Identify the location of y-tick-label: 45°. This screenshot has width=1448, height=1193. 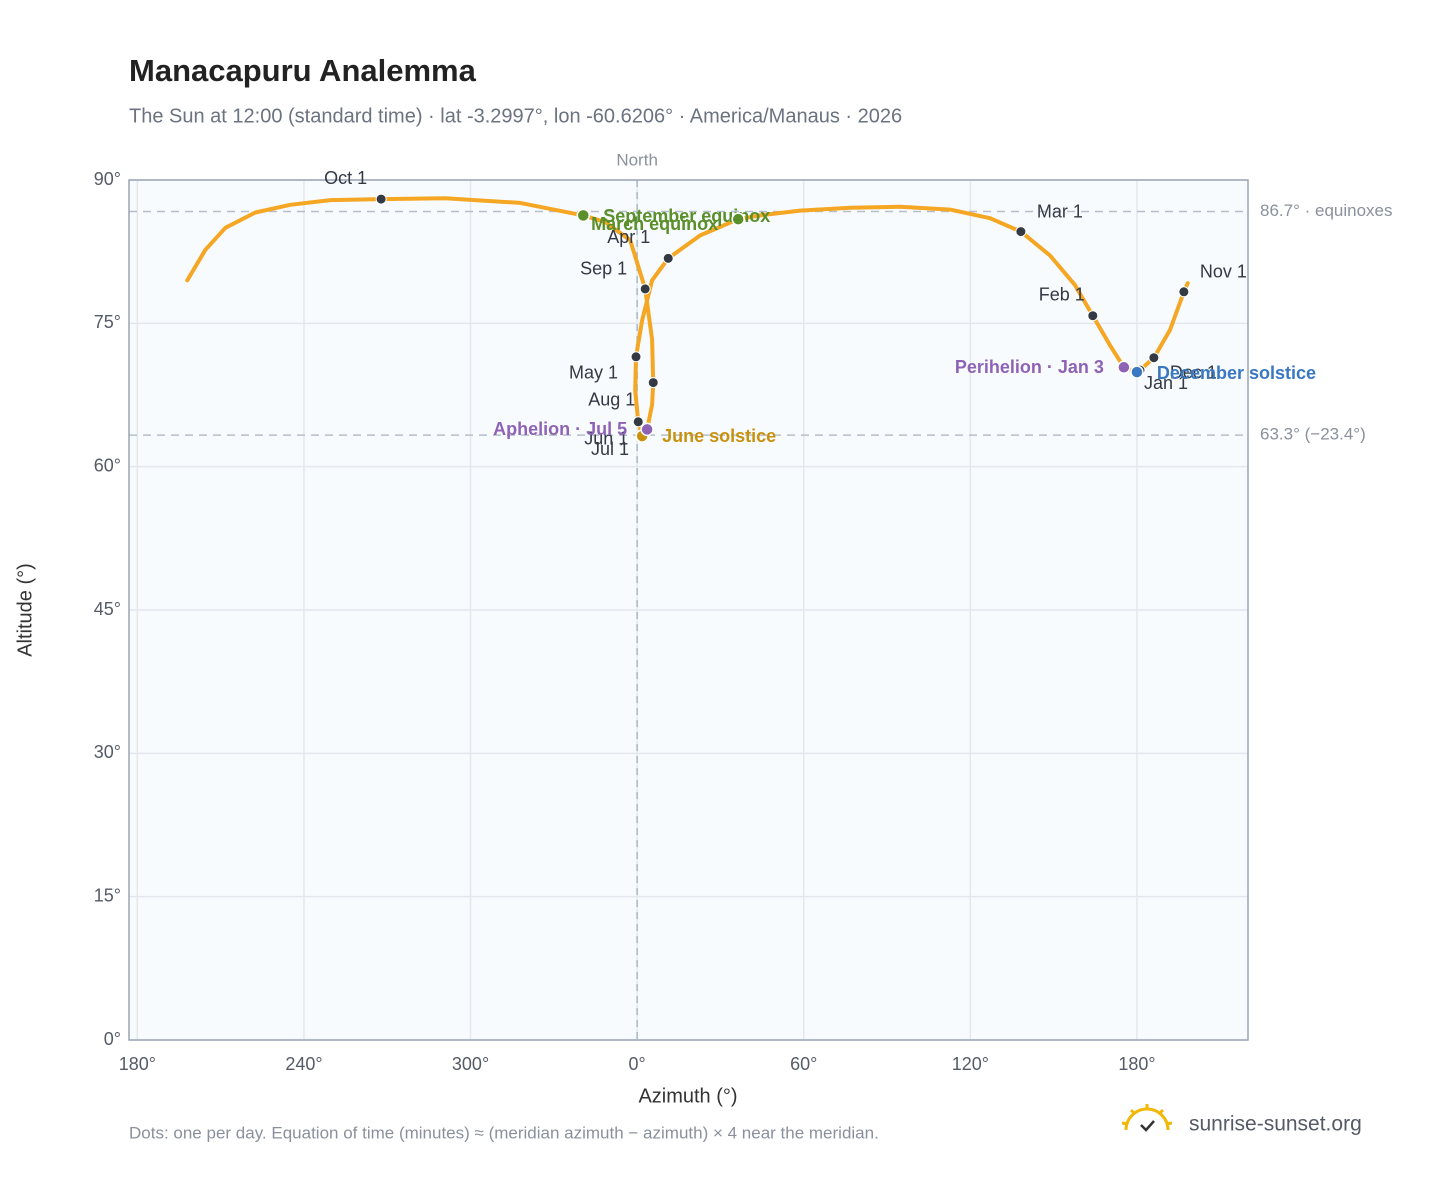
(107, 609).